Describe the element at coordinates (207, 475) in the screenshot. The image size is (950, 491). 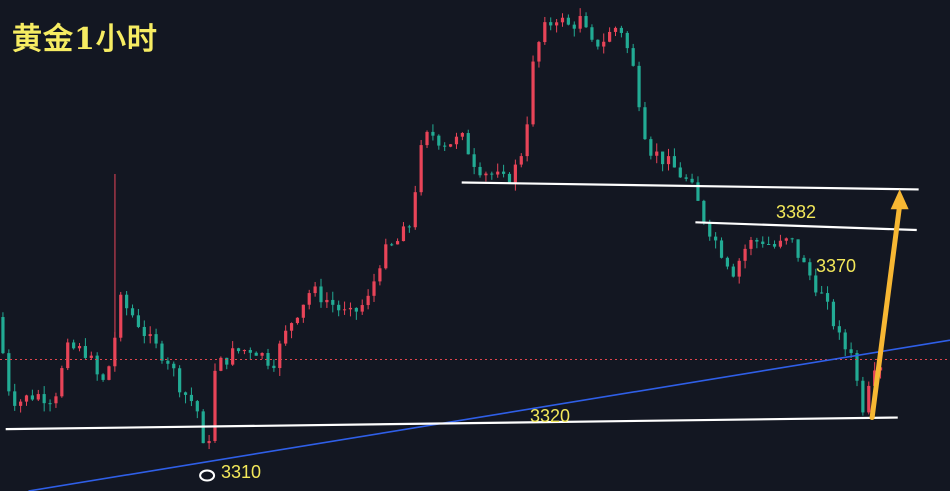
I see `low-marker-circle` at that location.